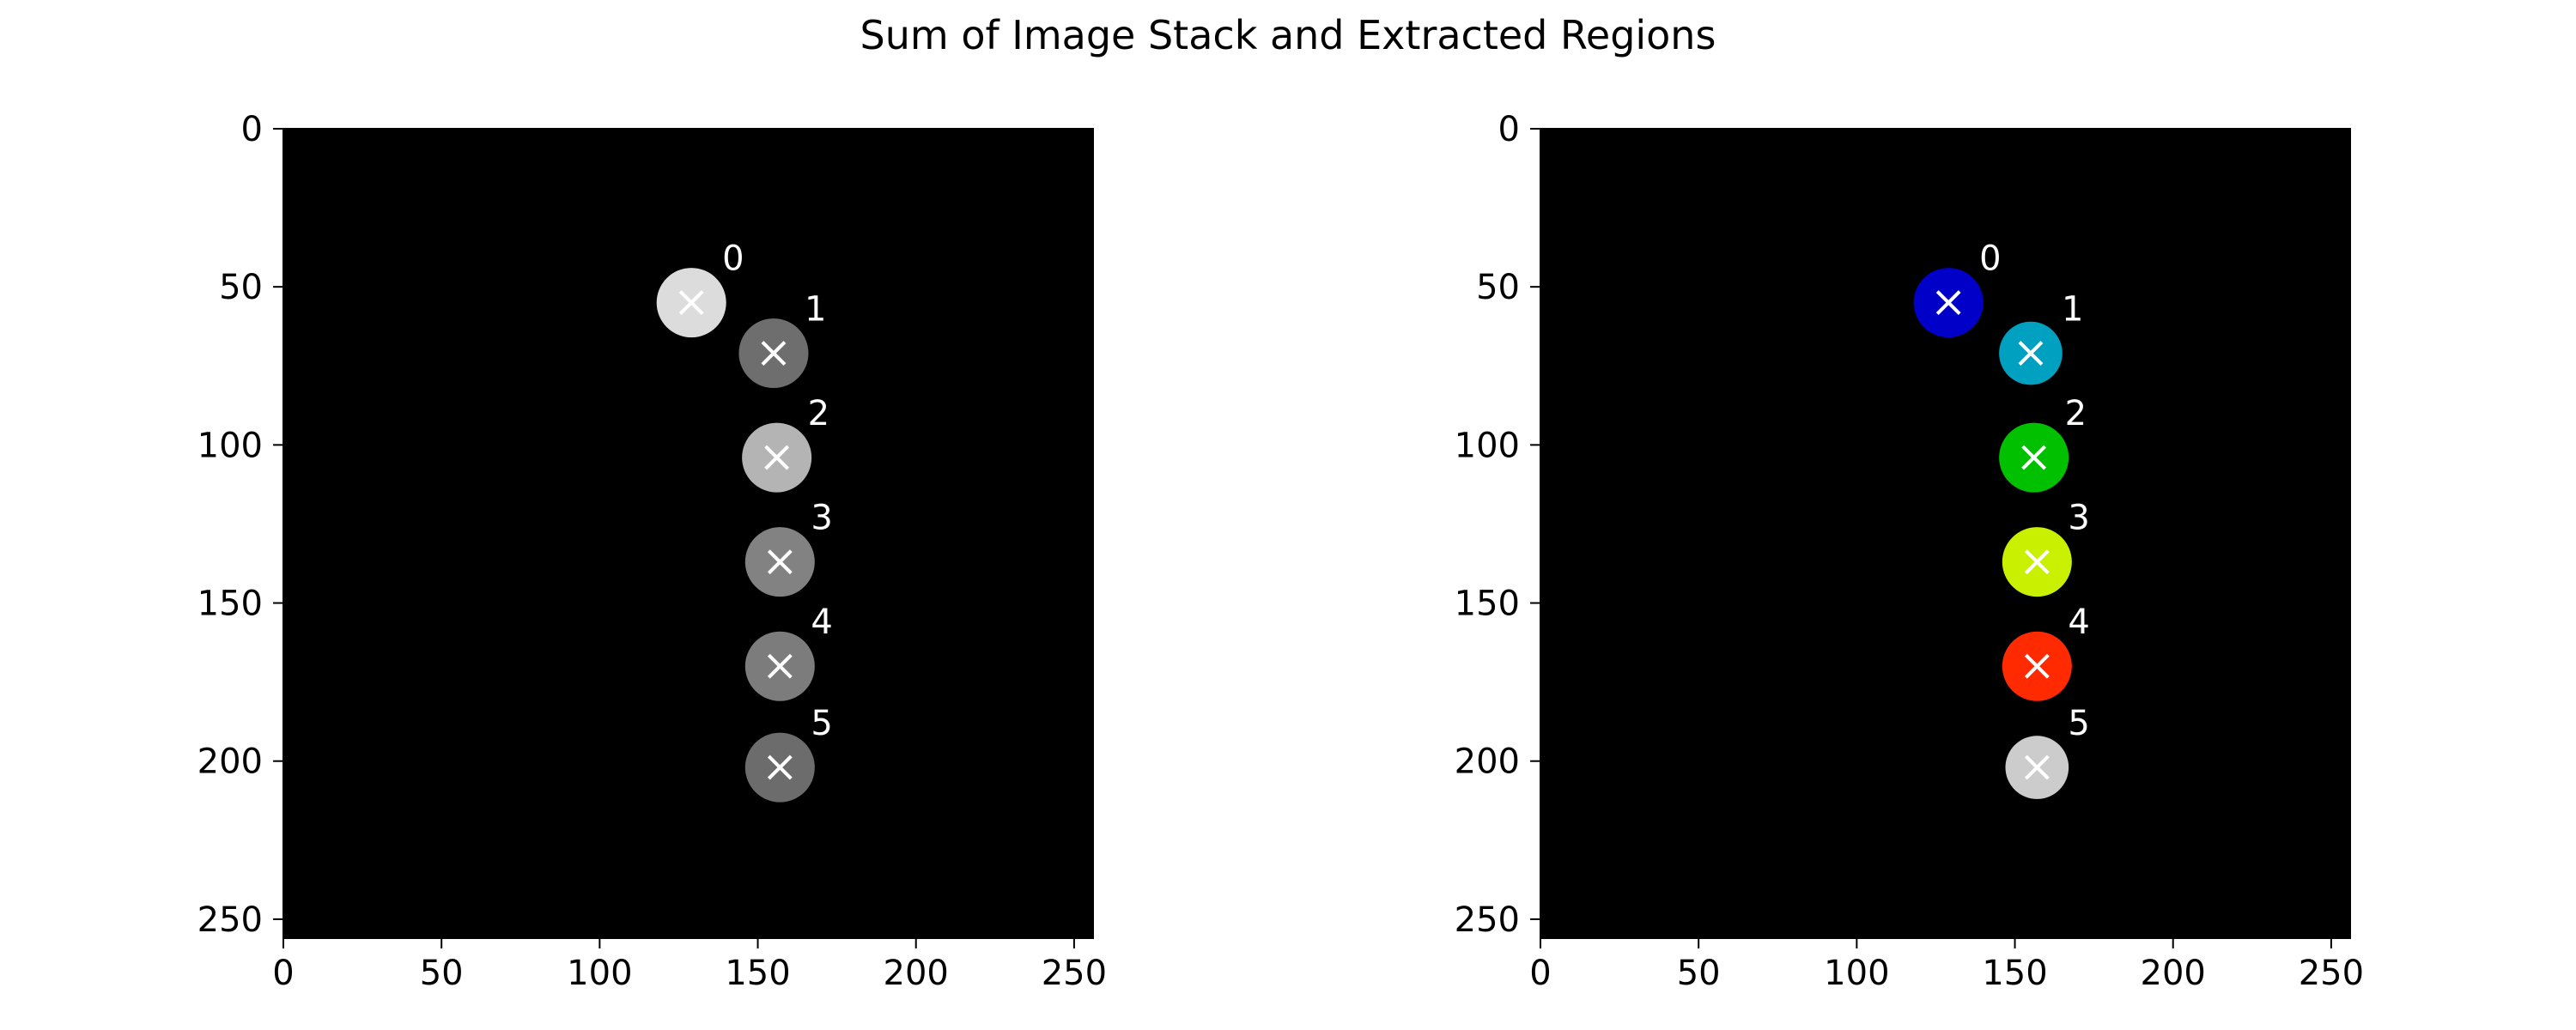 This screenshot has height=1030, width=2576. Describe the element at coordinates (1288, 35) in the screenshot. I see `figure-title: Sum of Image Stack and Extracted Regions` at that location.